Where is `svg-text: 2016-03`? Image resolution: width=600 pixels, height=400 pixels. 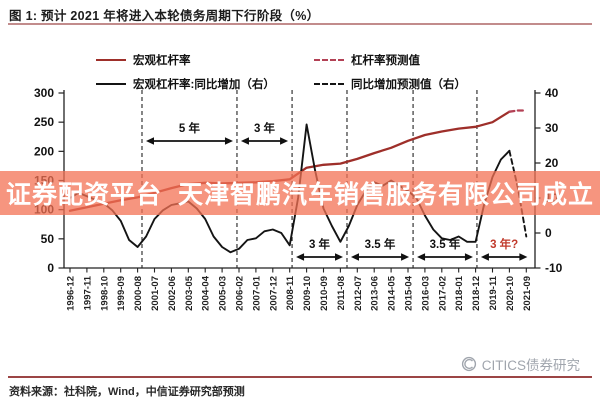 svg-text: 2016-03 is located at coordinates (425, 293).